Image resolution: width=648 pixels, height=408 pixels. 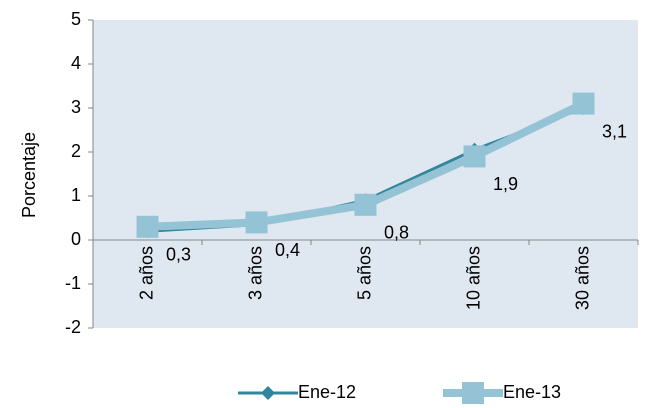 I want to click on x-tick-label: 2 años, so click(x=146, y=273).